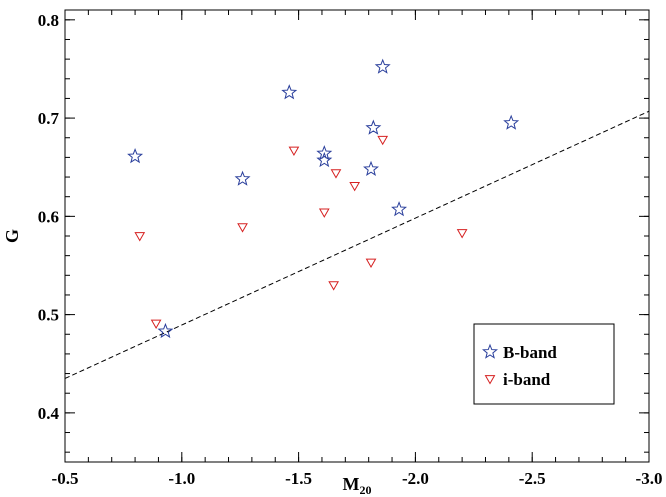 This screenshot has height=497, width=666. What do you see at coordinates (48, 315) in the screenshot?
I see `y-tick-label: 0.5` at bounding box center [48, 315].